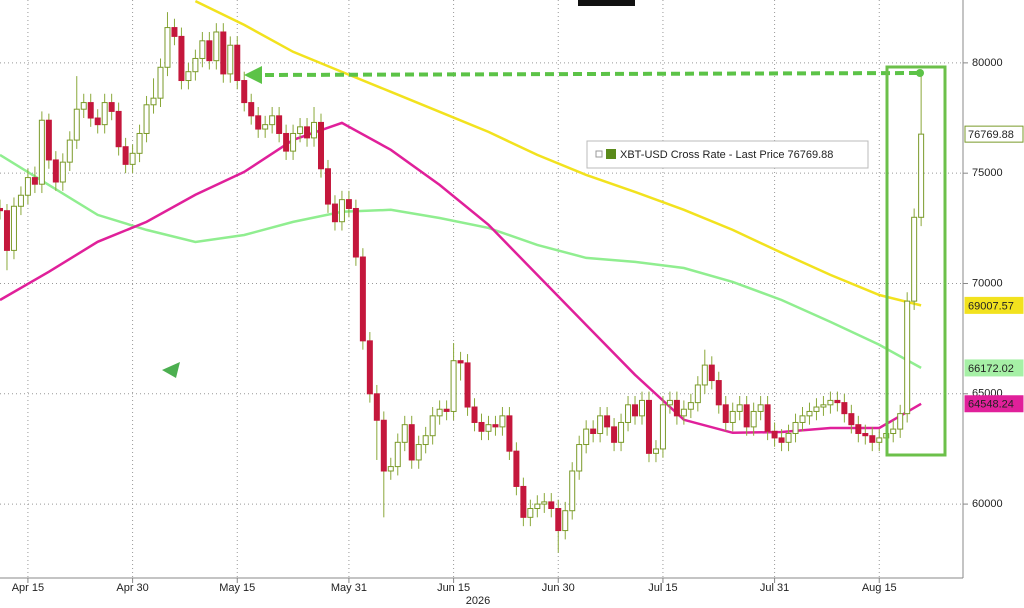 The width and height of the screenshot is (1024, 608). I want to click on x-tick-label: Apr 15, so click(28, 588).